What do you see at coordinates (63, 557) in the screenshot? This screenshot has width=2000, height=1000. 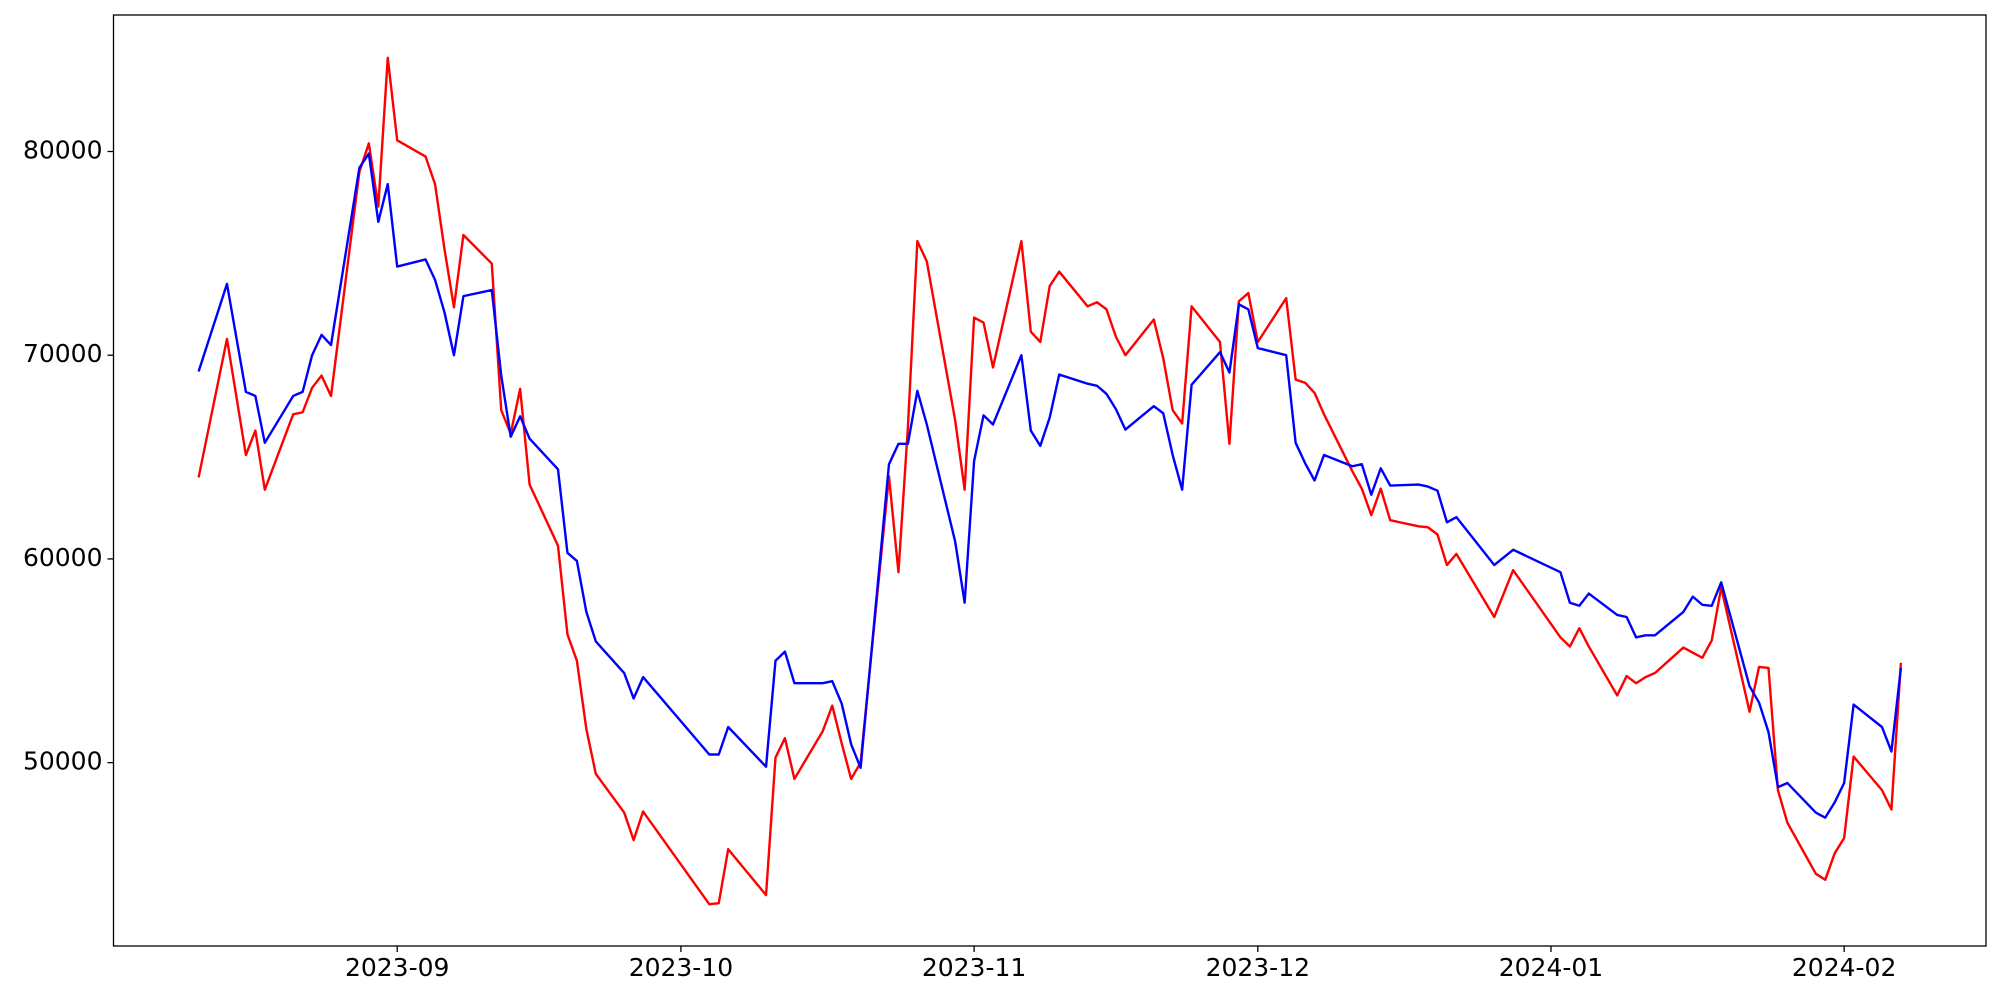 I see `y-tick-label: 60000` at bounding box center [63, 557].